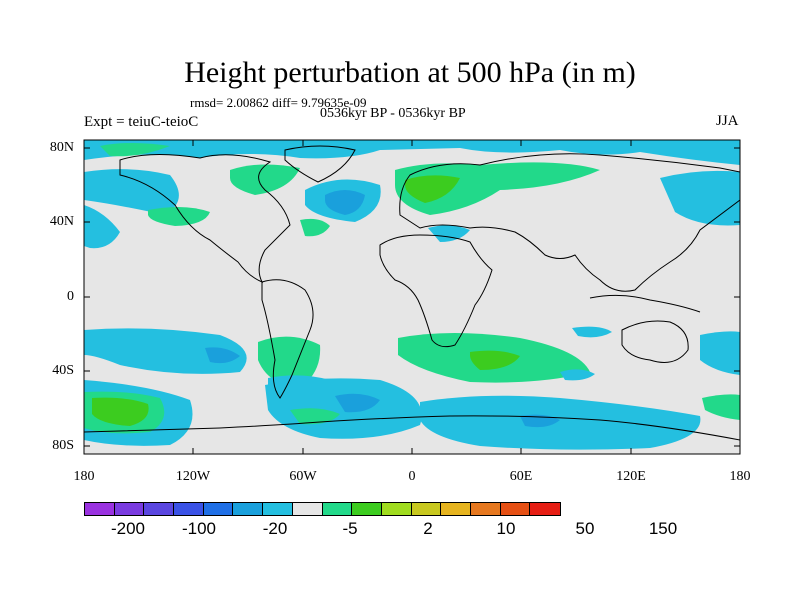  I want to click on coastline-greenland, so click(320, 164).